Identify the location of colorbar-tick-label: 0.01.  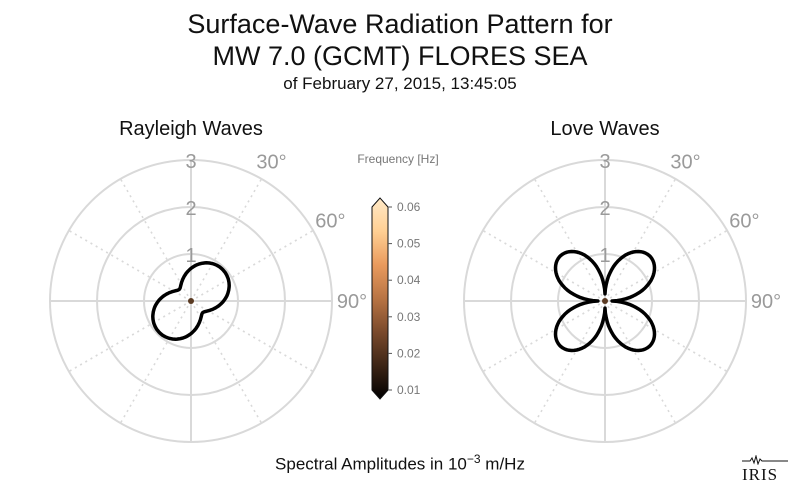
(409, 390).